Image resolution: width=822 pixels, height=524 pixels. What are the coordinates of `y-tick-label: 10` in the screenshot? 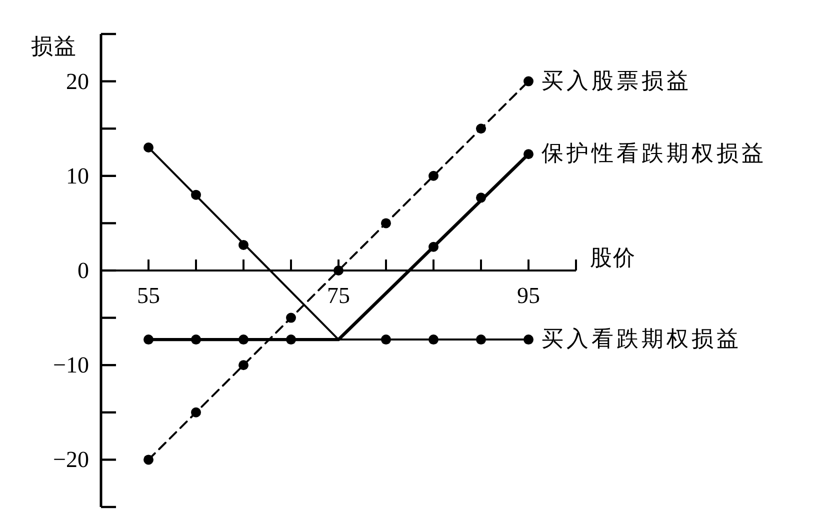 It's located at (77, 175).